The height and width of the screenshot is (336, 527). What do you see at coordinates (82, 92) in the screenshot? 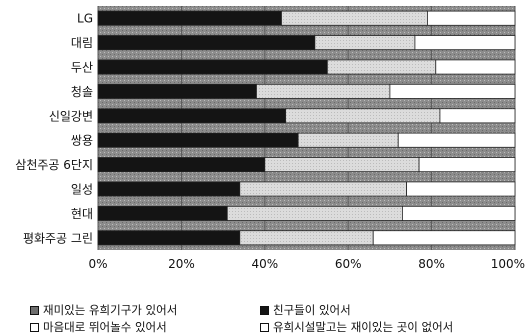
I see `category-label: 청솔` at bounding box center [82, 92].